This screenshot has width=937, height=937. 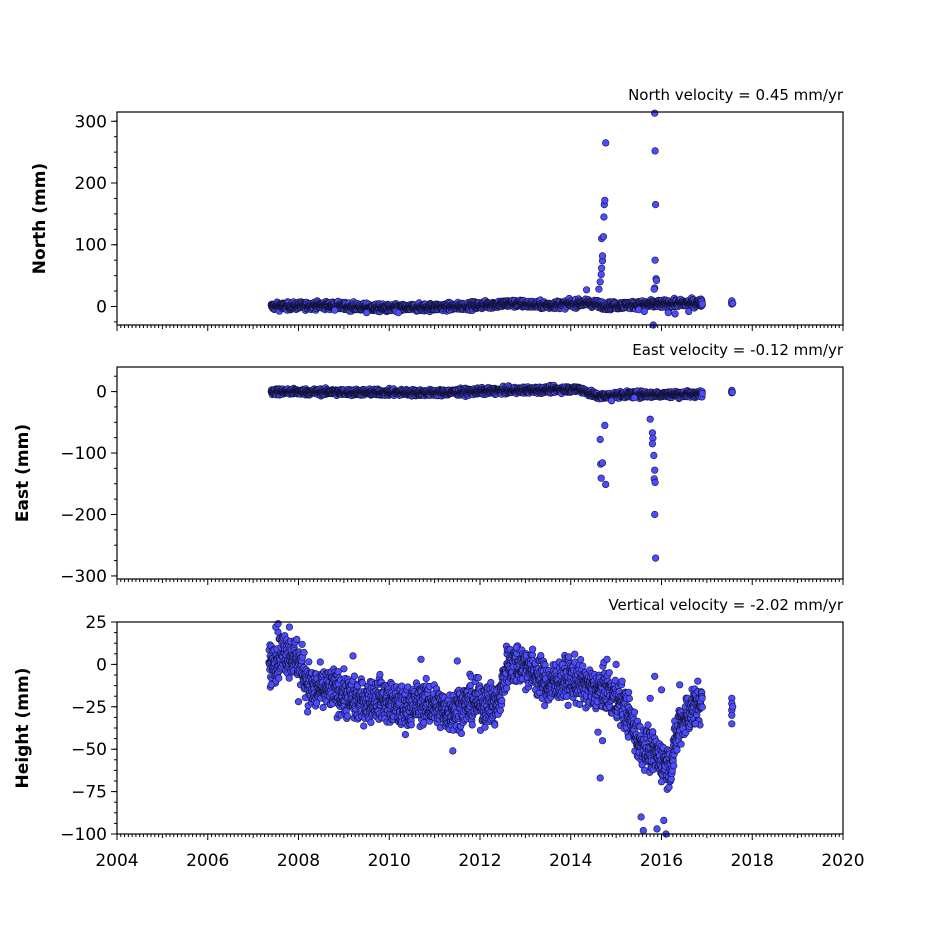 I want to click on north-panel-title: North velocity = 0.45 mm/yr, so click(x=736, y=95).